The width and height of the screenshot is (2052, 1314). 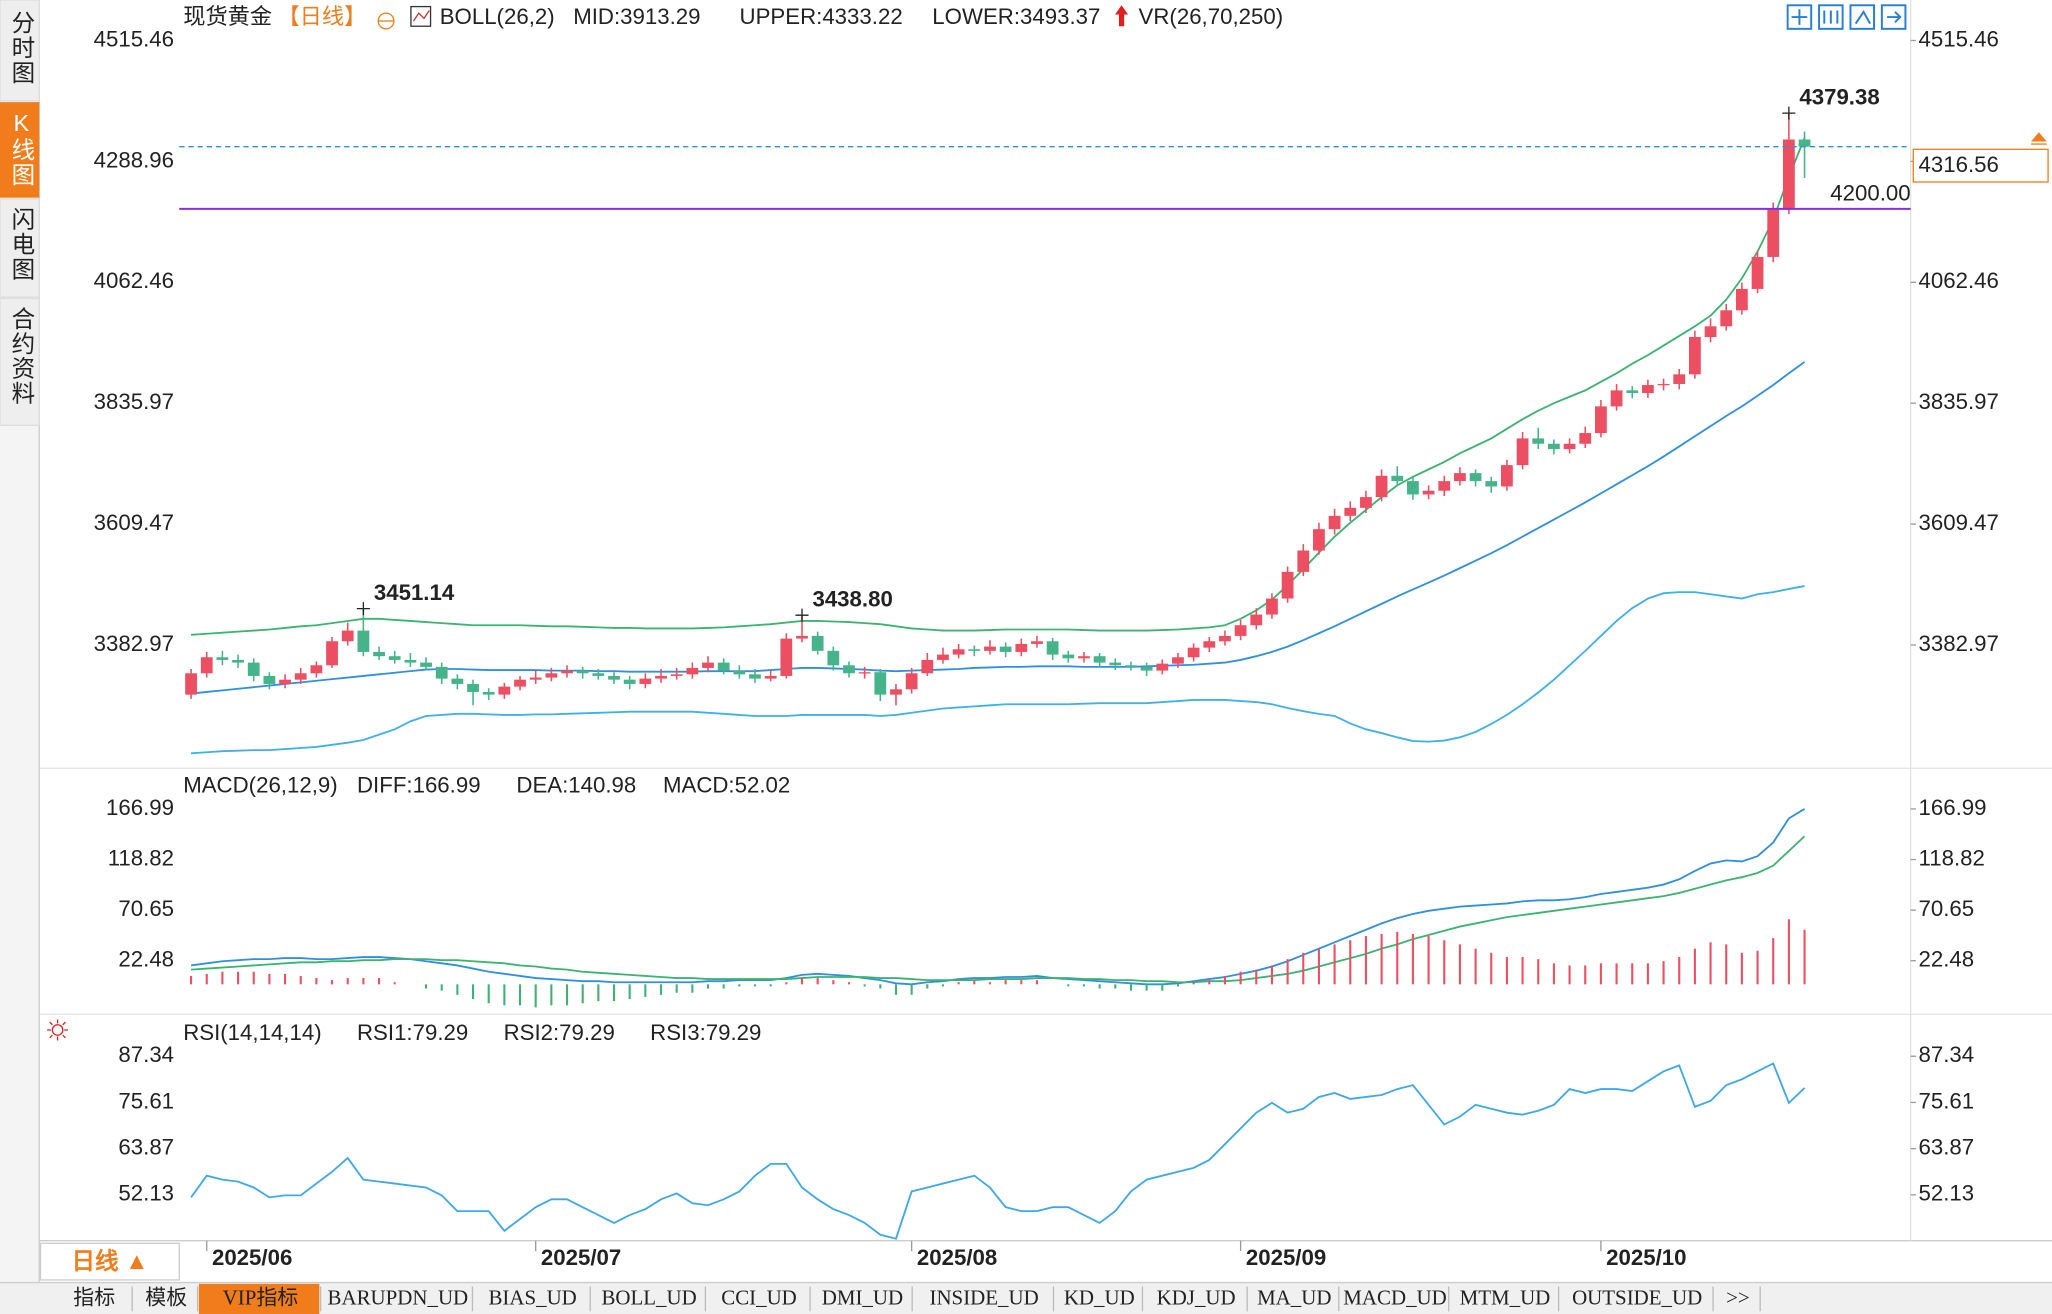 I want to click on side-tab: 闪电图, so click(x=20, y=248).